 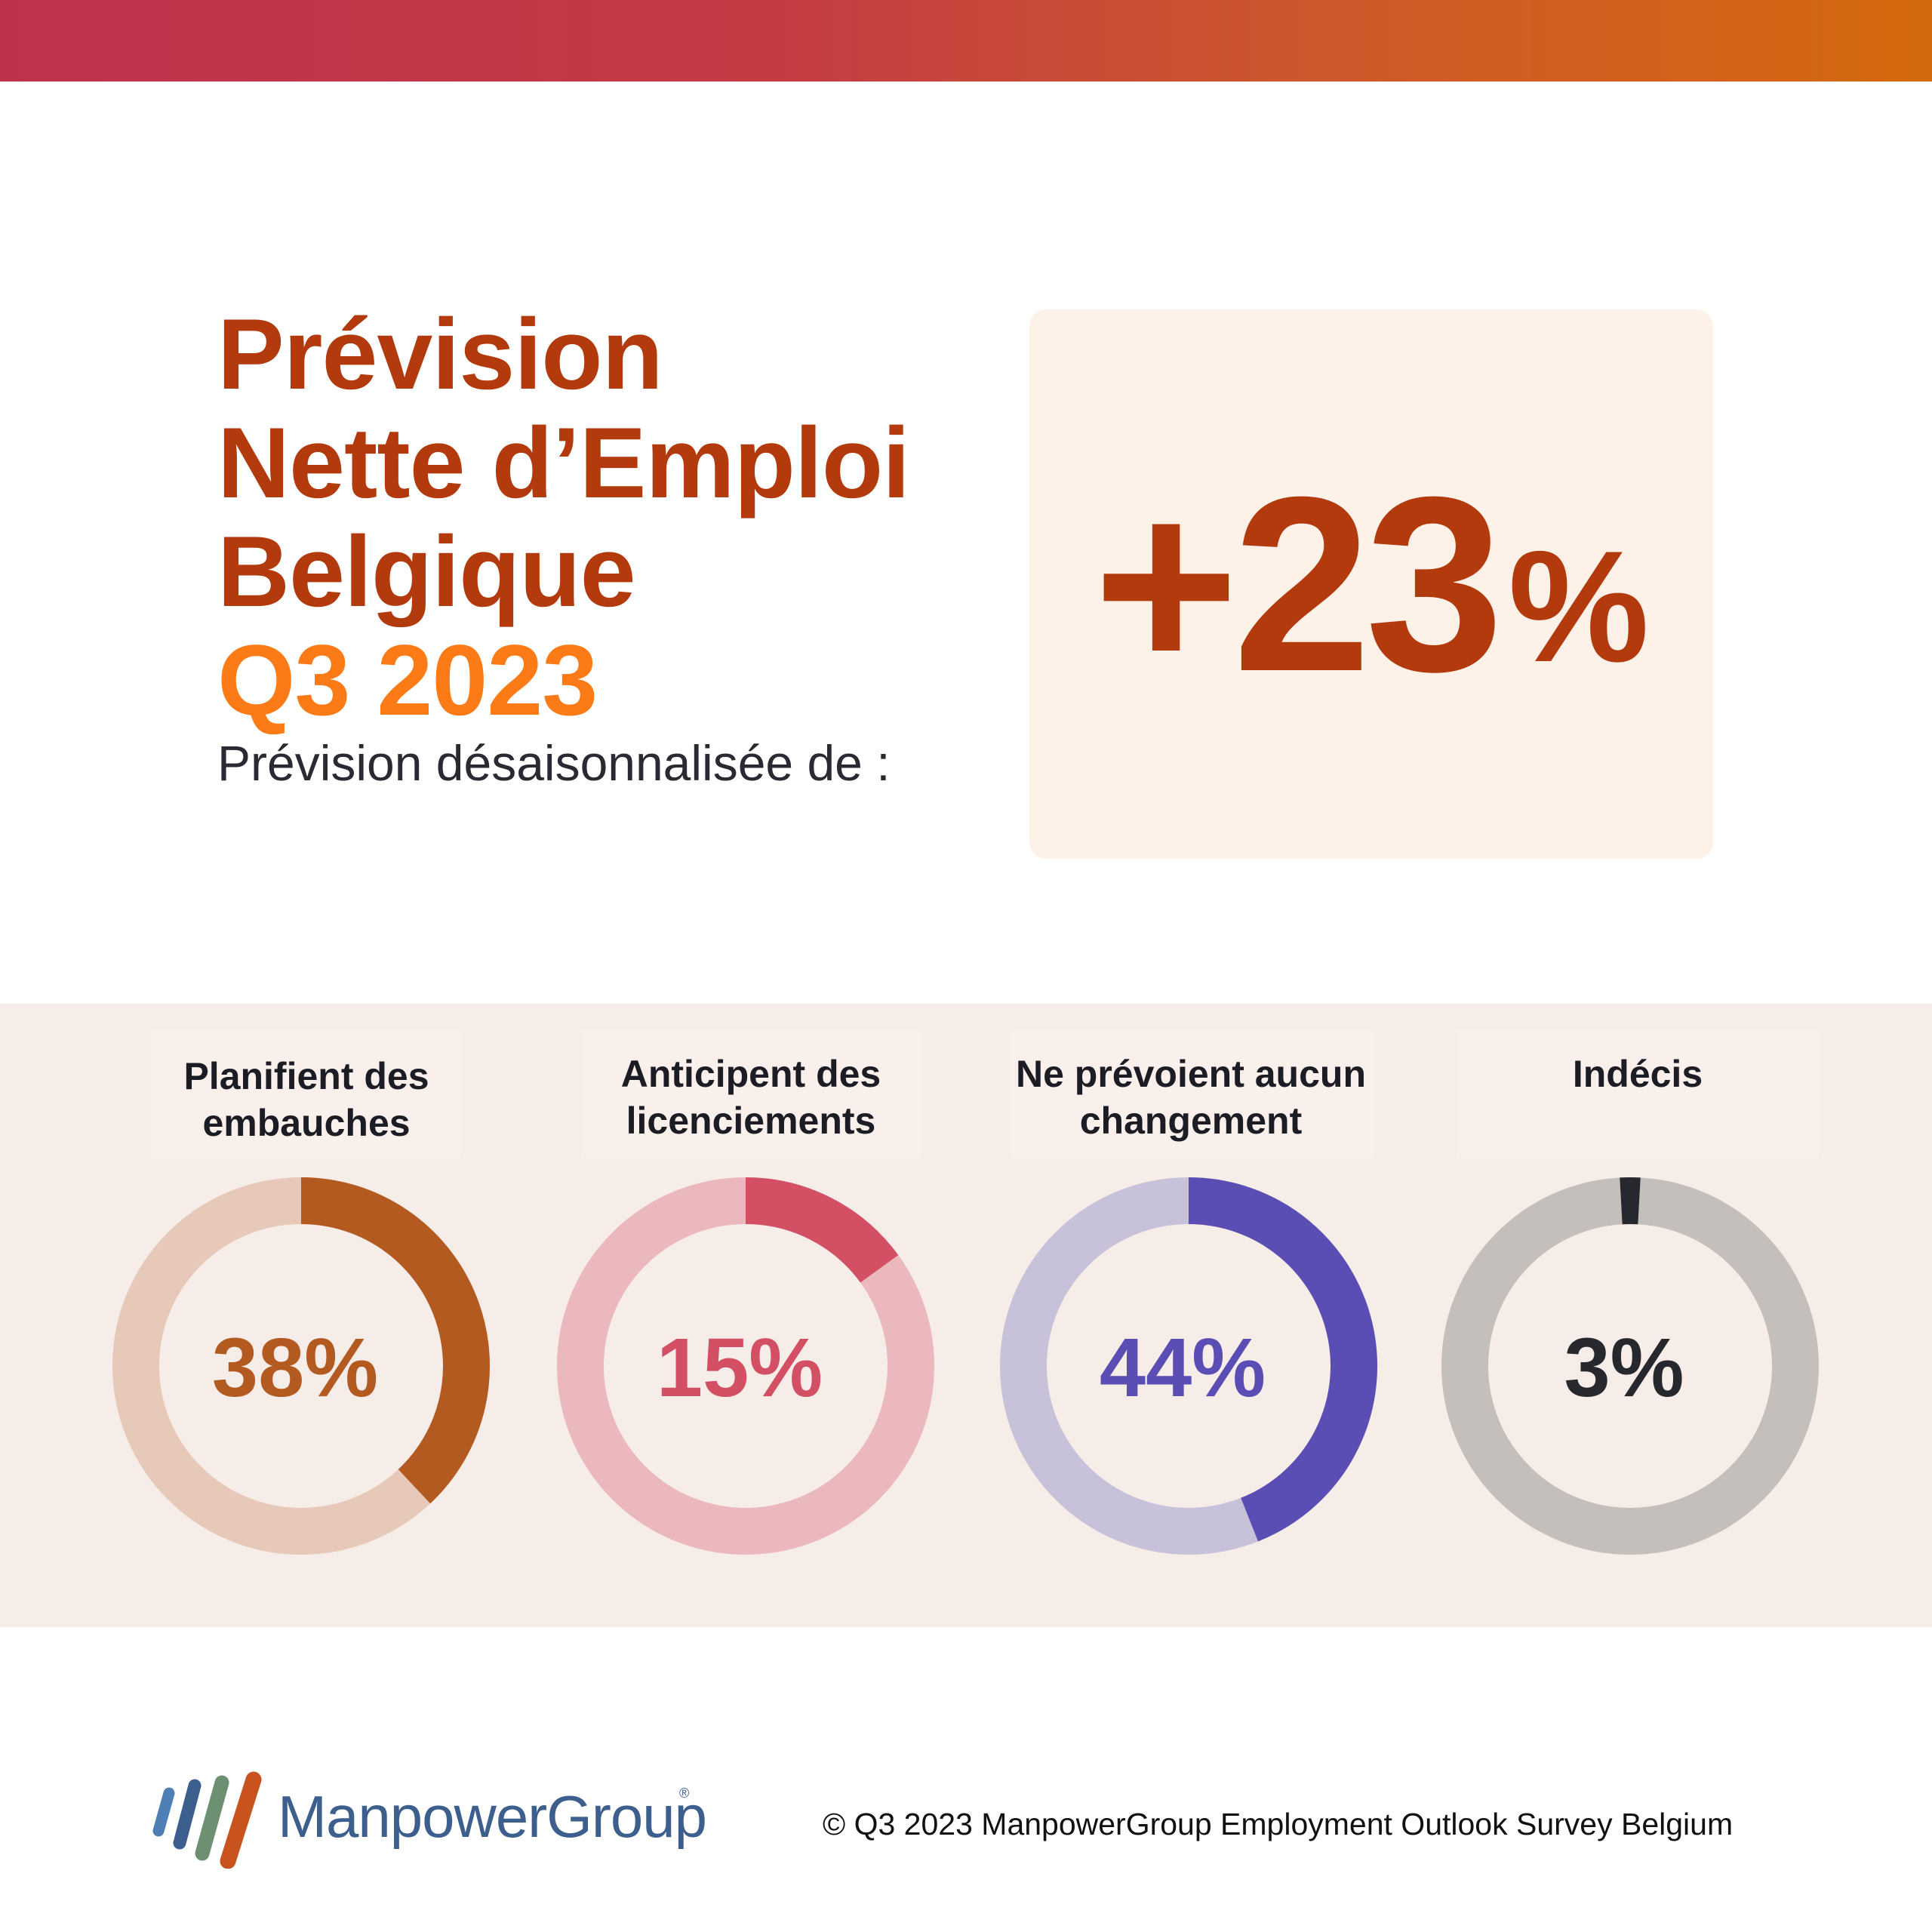 What do you see at coordinates (407, 681) in the screenshot?
I see `headline-period: Q3 2023` at bounding box center [407, 681].